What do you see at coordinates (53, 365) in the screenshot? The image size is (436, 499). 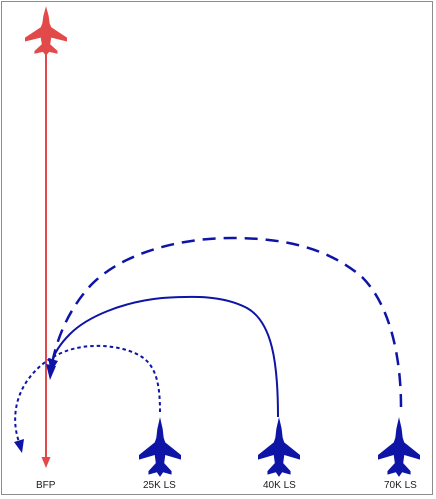 I see `arc-40k-arrowhead` at bounding box center [53, 365].